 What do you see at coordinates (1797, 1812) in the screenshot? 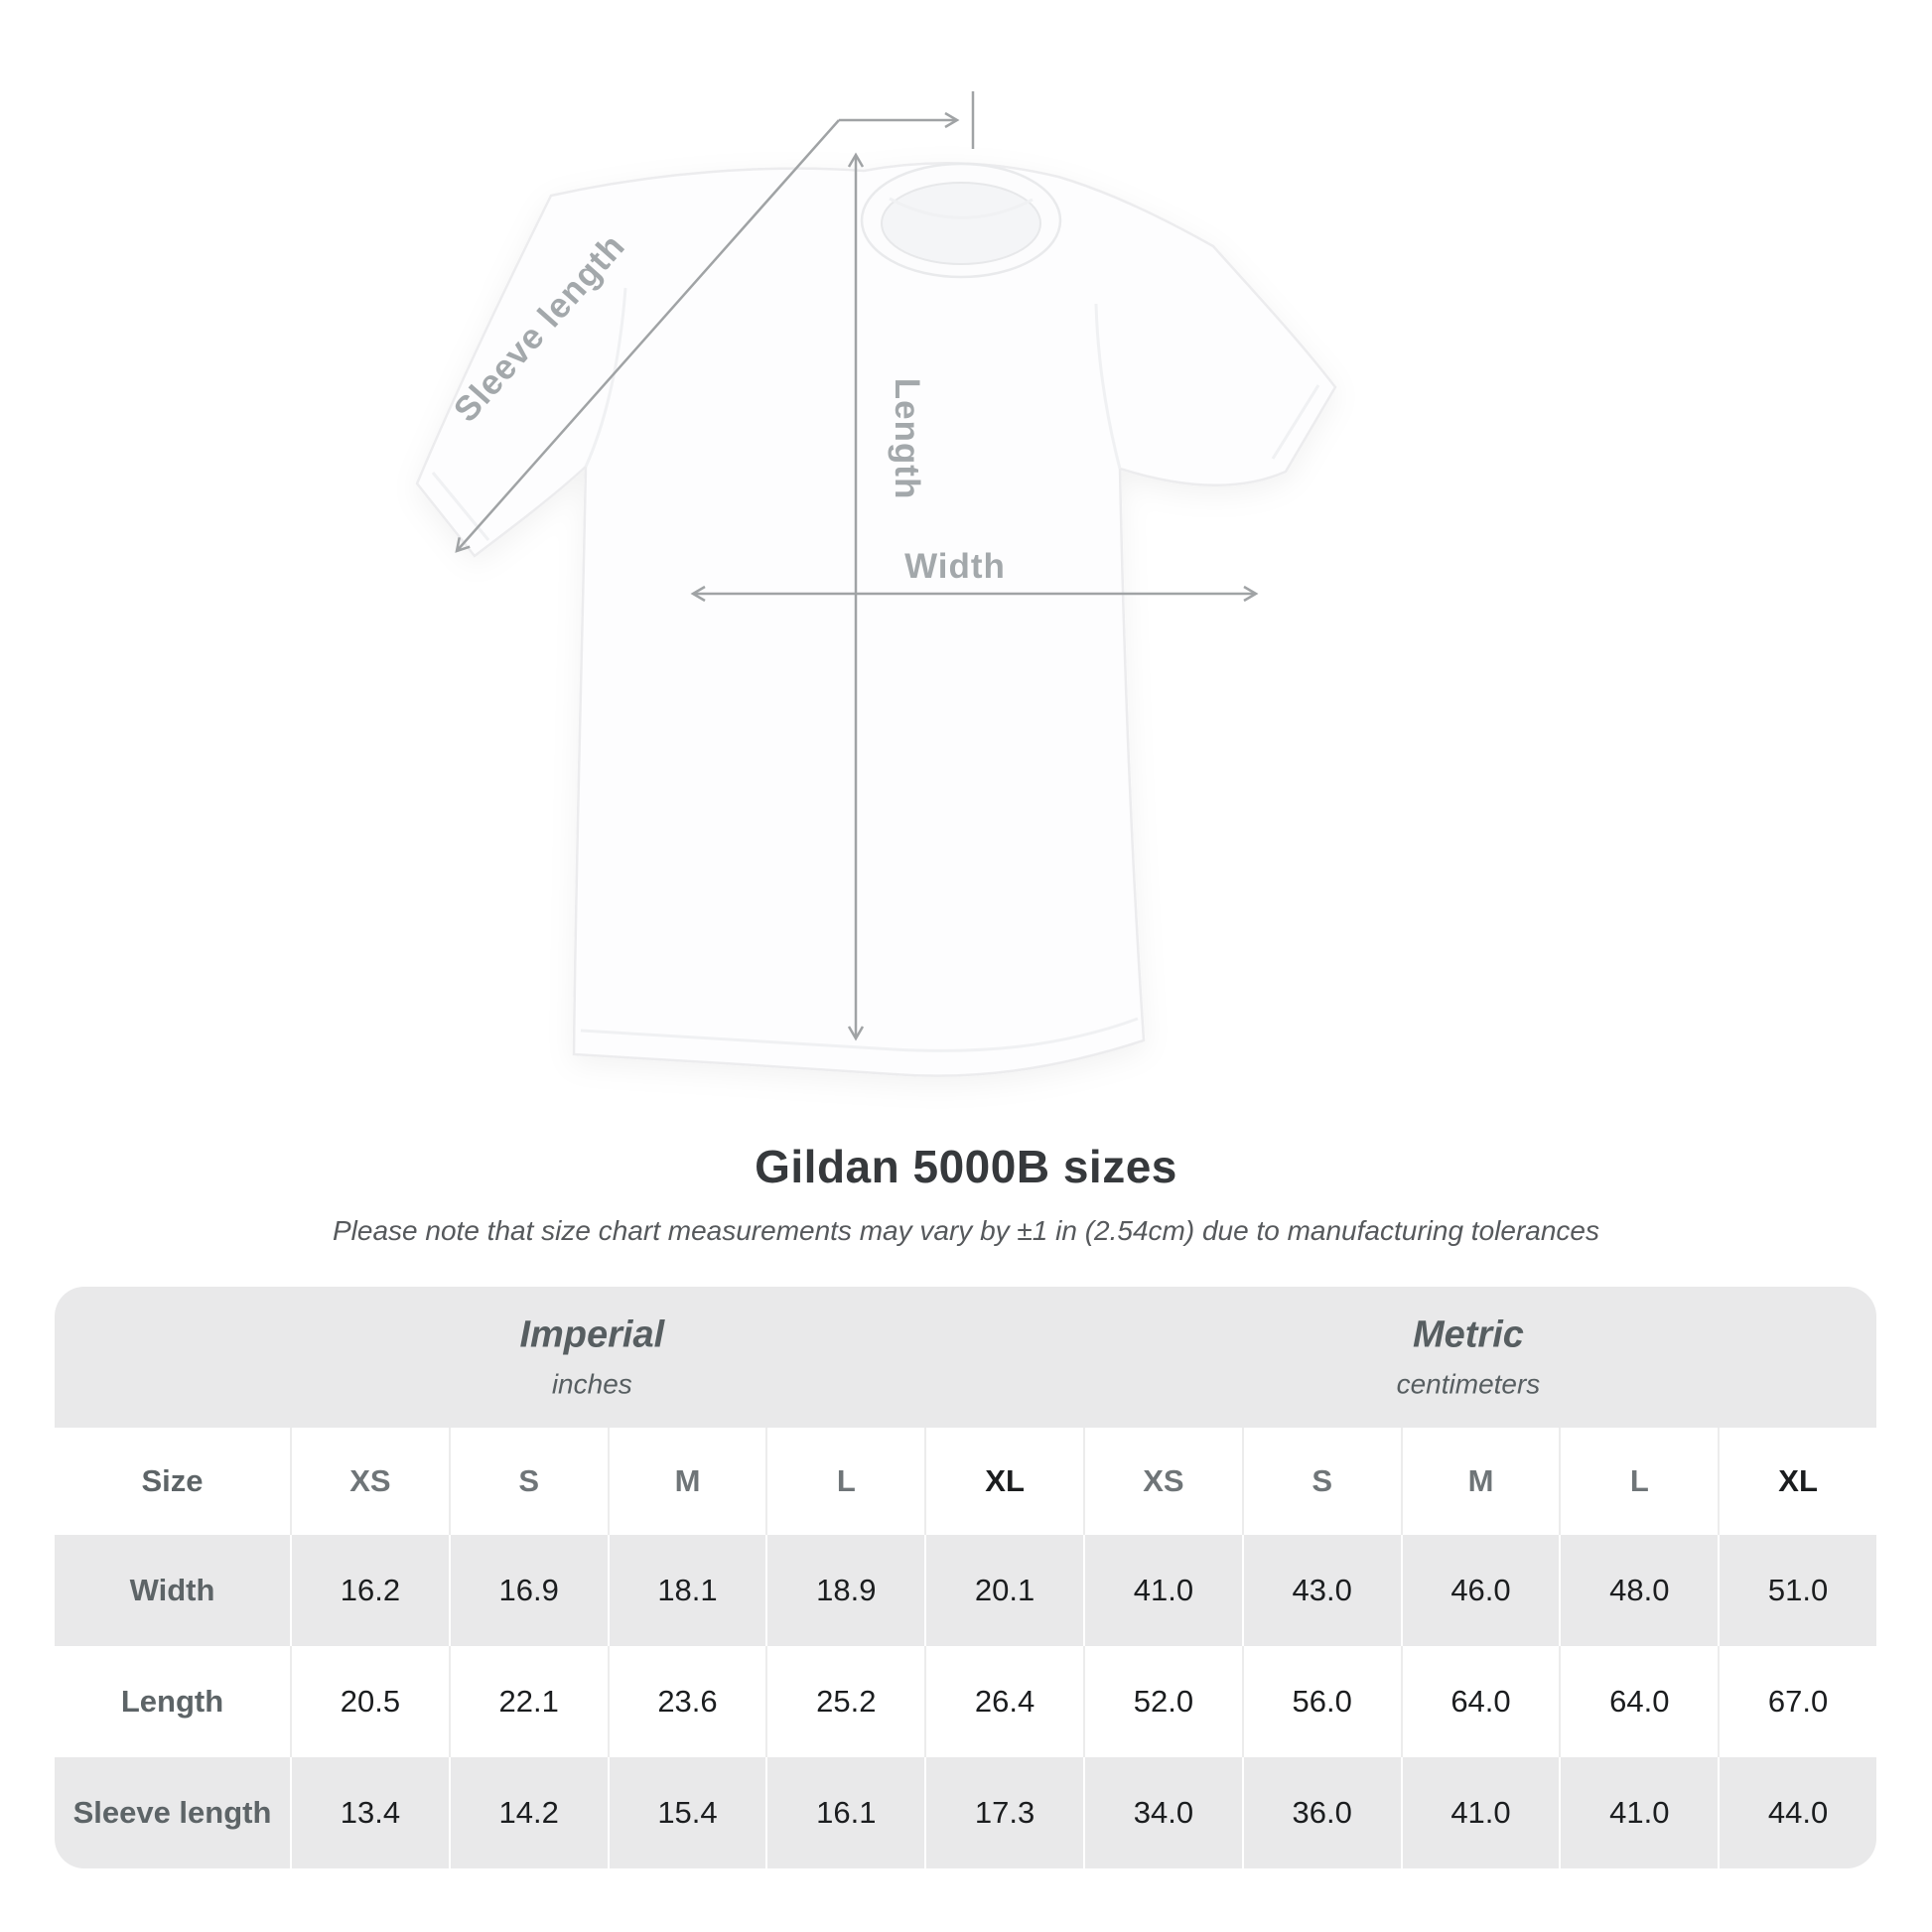
I see `sleeve-metric-xl: 44.0` at bounding box center [1797, 1812].